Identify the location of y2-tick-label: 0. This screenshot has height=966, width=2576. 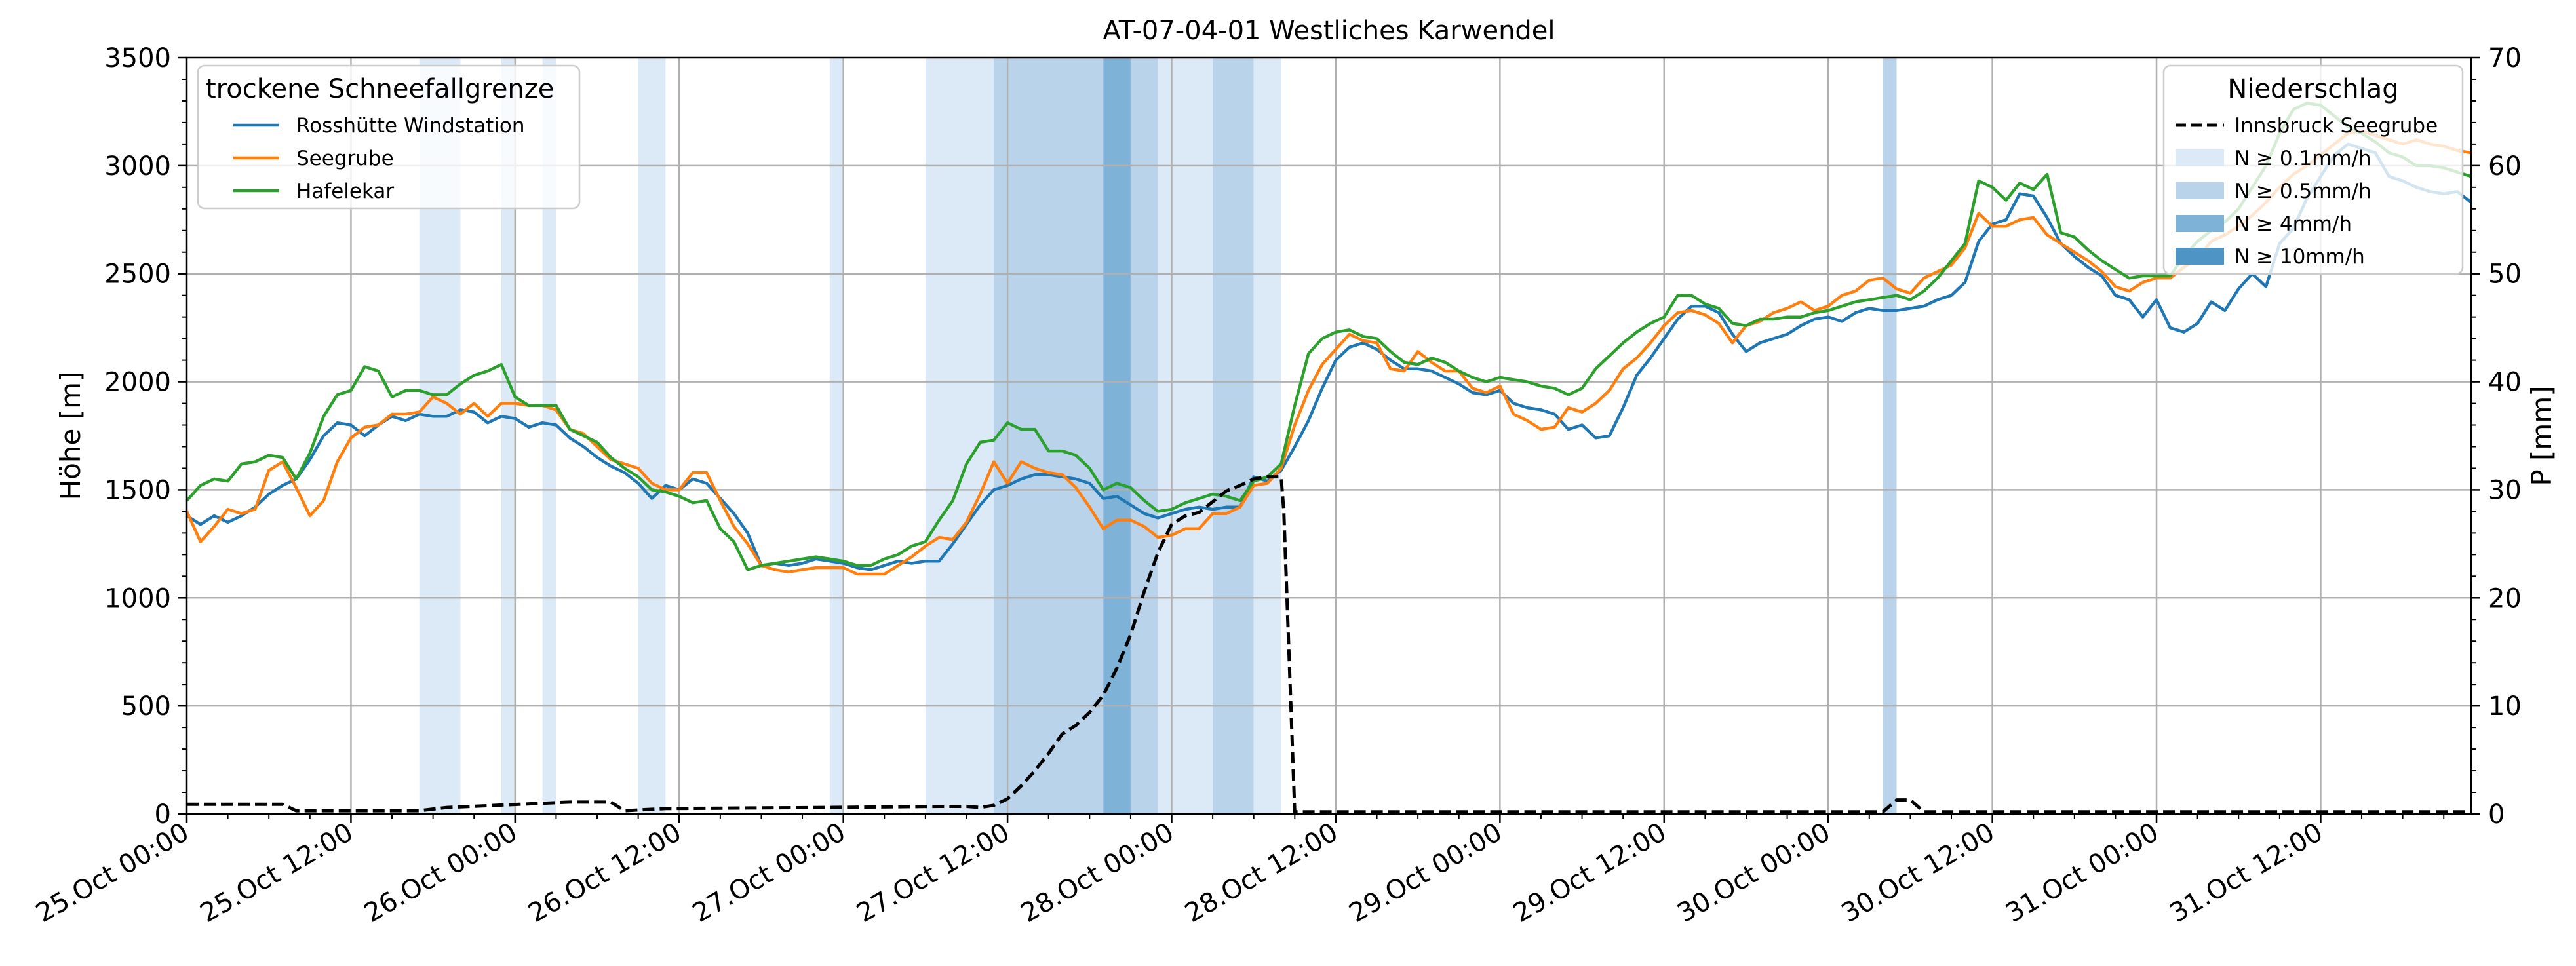
(2496, 815).